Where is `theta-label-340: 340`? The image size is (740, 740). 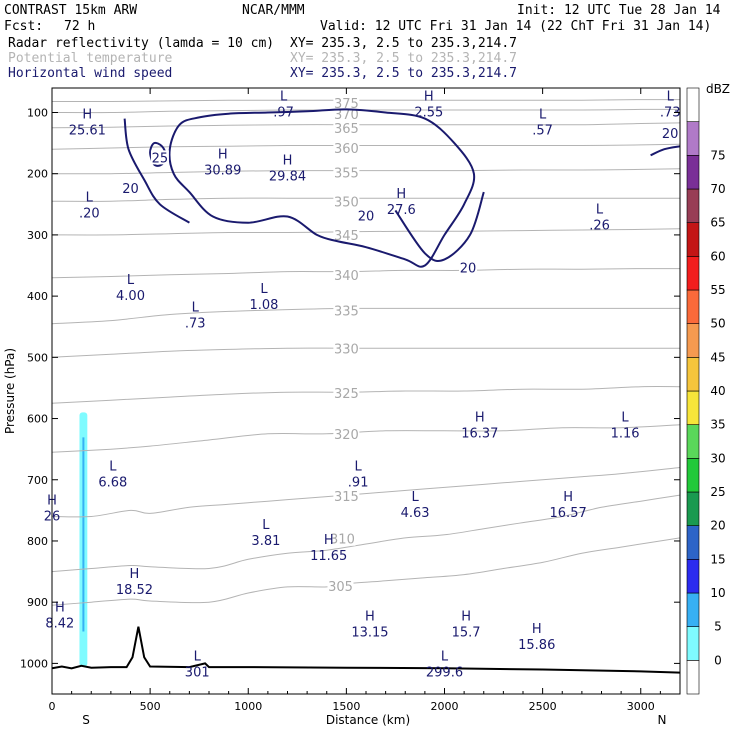 theta-label-340: 340 is located at coordinates (346, 276).